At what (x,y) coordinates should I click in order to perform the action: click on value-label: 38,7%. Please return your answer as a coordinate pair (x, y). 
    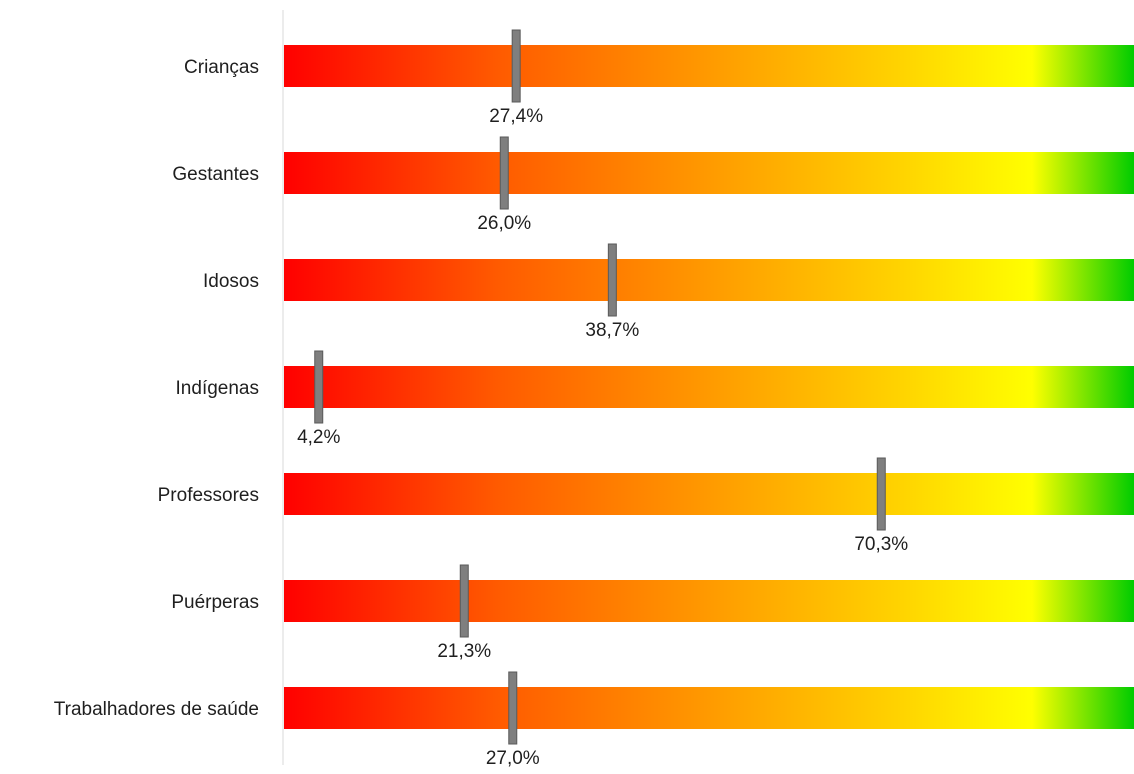
    Looking at the image, I should click on (612, 330).